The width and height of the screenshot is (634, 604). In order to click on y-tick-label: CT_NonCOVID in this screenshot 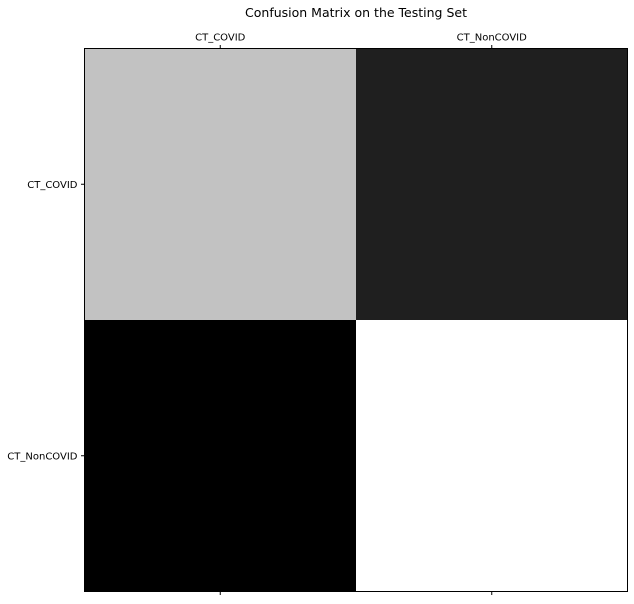, I will do `click(42, 456)`.